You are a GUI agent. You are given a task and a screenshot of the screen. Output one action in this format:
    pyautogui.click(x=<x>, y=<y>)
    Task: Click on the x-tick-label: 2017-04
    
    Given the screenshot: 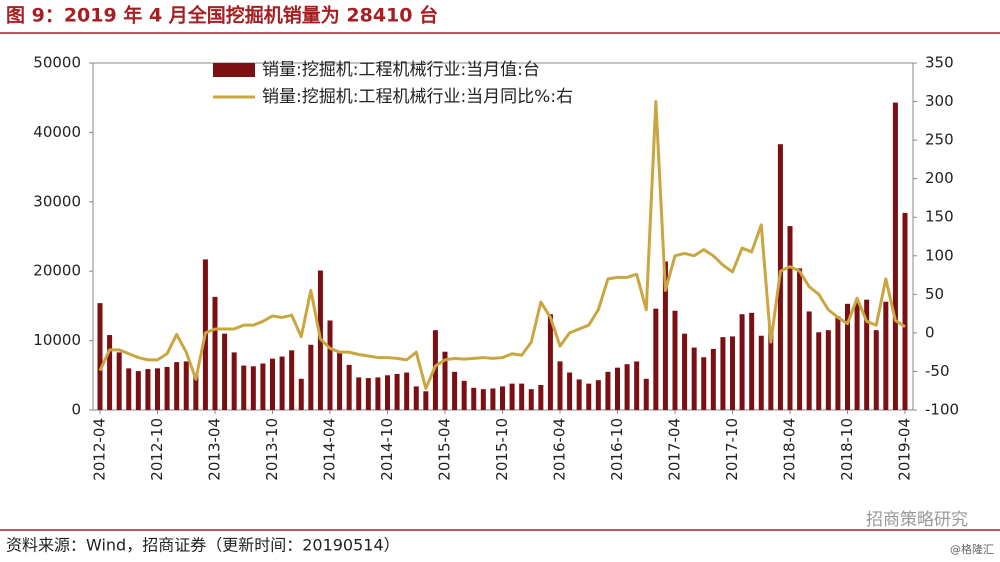 What is the action you would take?
    pyautogui.click(x=675, y=449)
    